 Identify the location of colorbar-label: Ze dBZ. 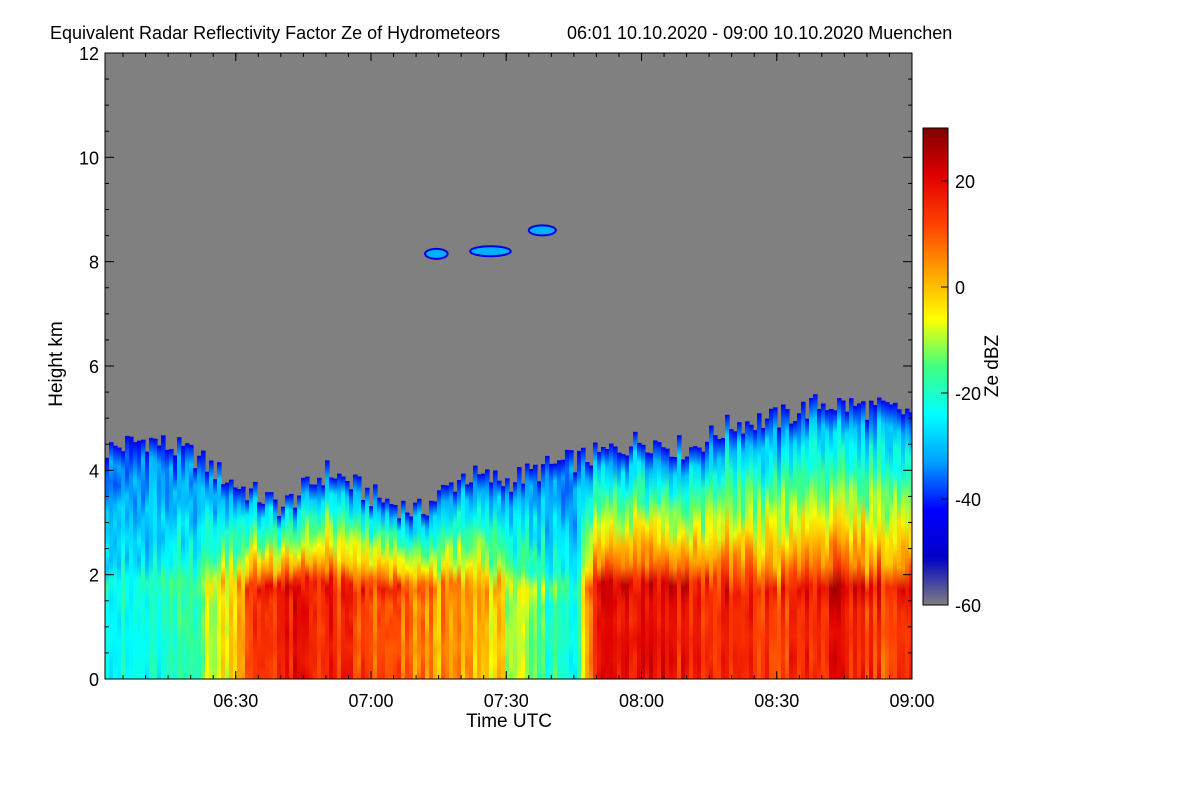
(992, 365).